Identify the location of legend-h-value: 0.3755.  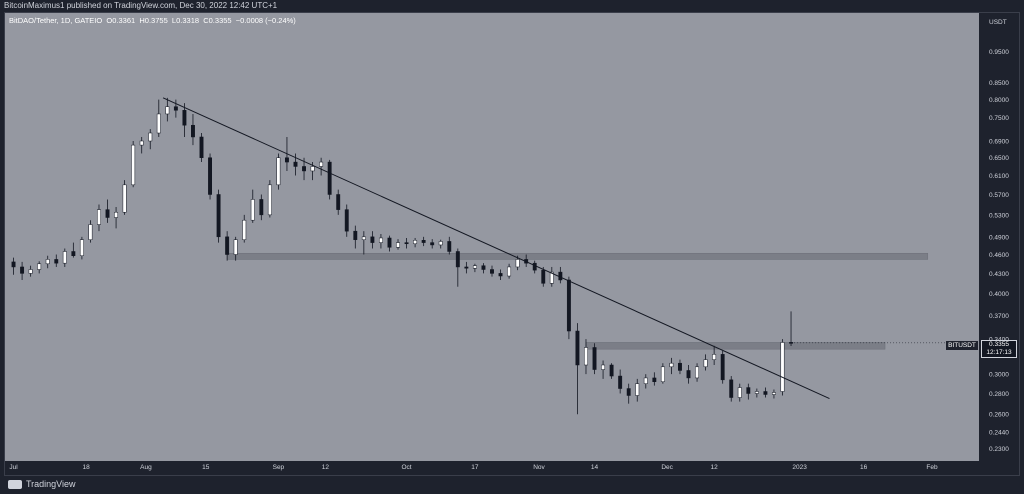
(156, 20).